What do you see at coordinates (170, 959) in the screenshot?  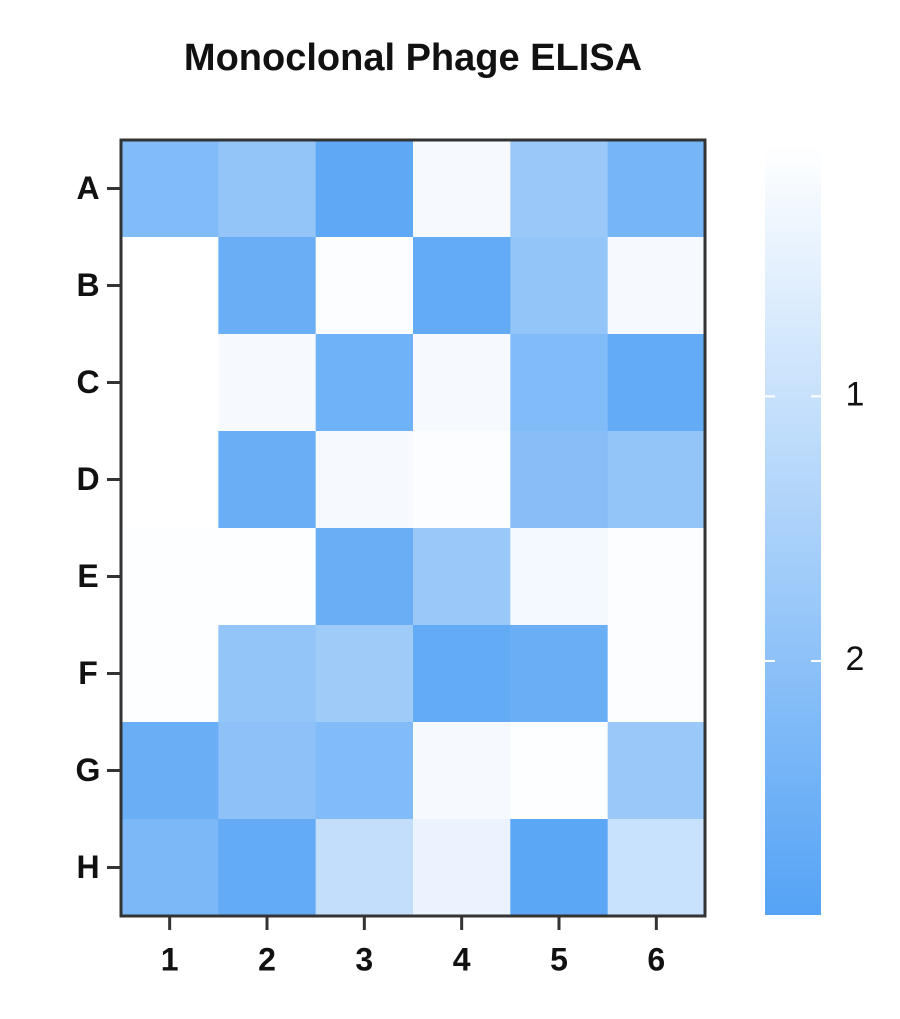 I see `x-tick-label: 1` at bounding box center [170, 959].